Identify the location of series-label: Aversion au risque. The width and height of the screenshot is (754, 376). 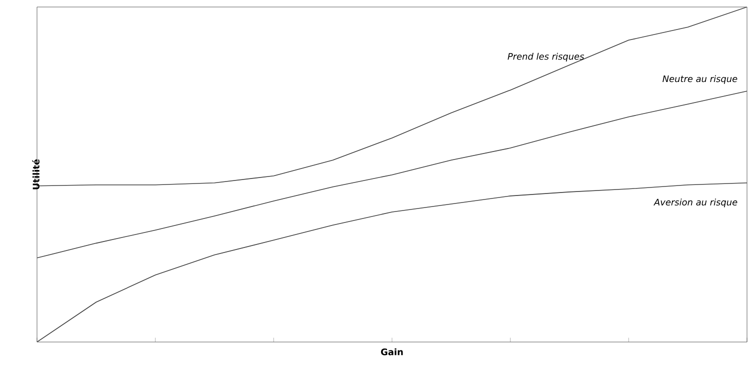
(696, 203).